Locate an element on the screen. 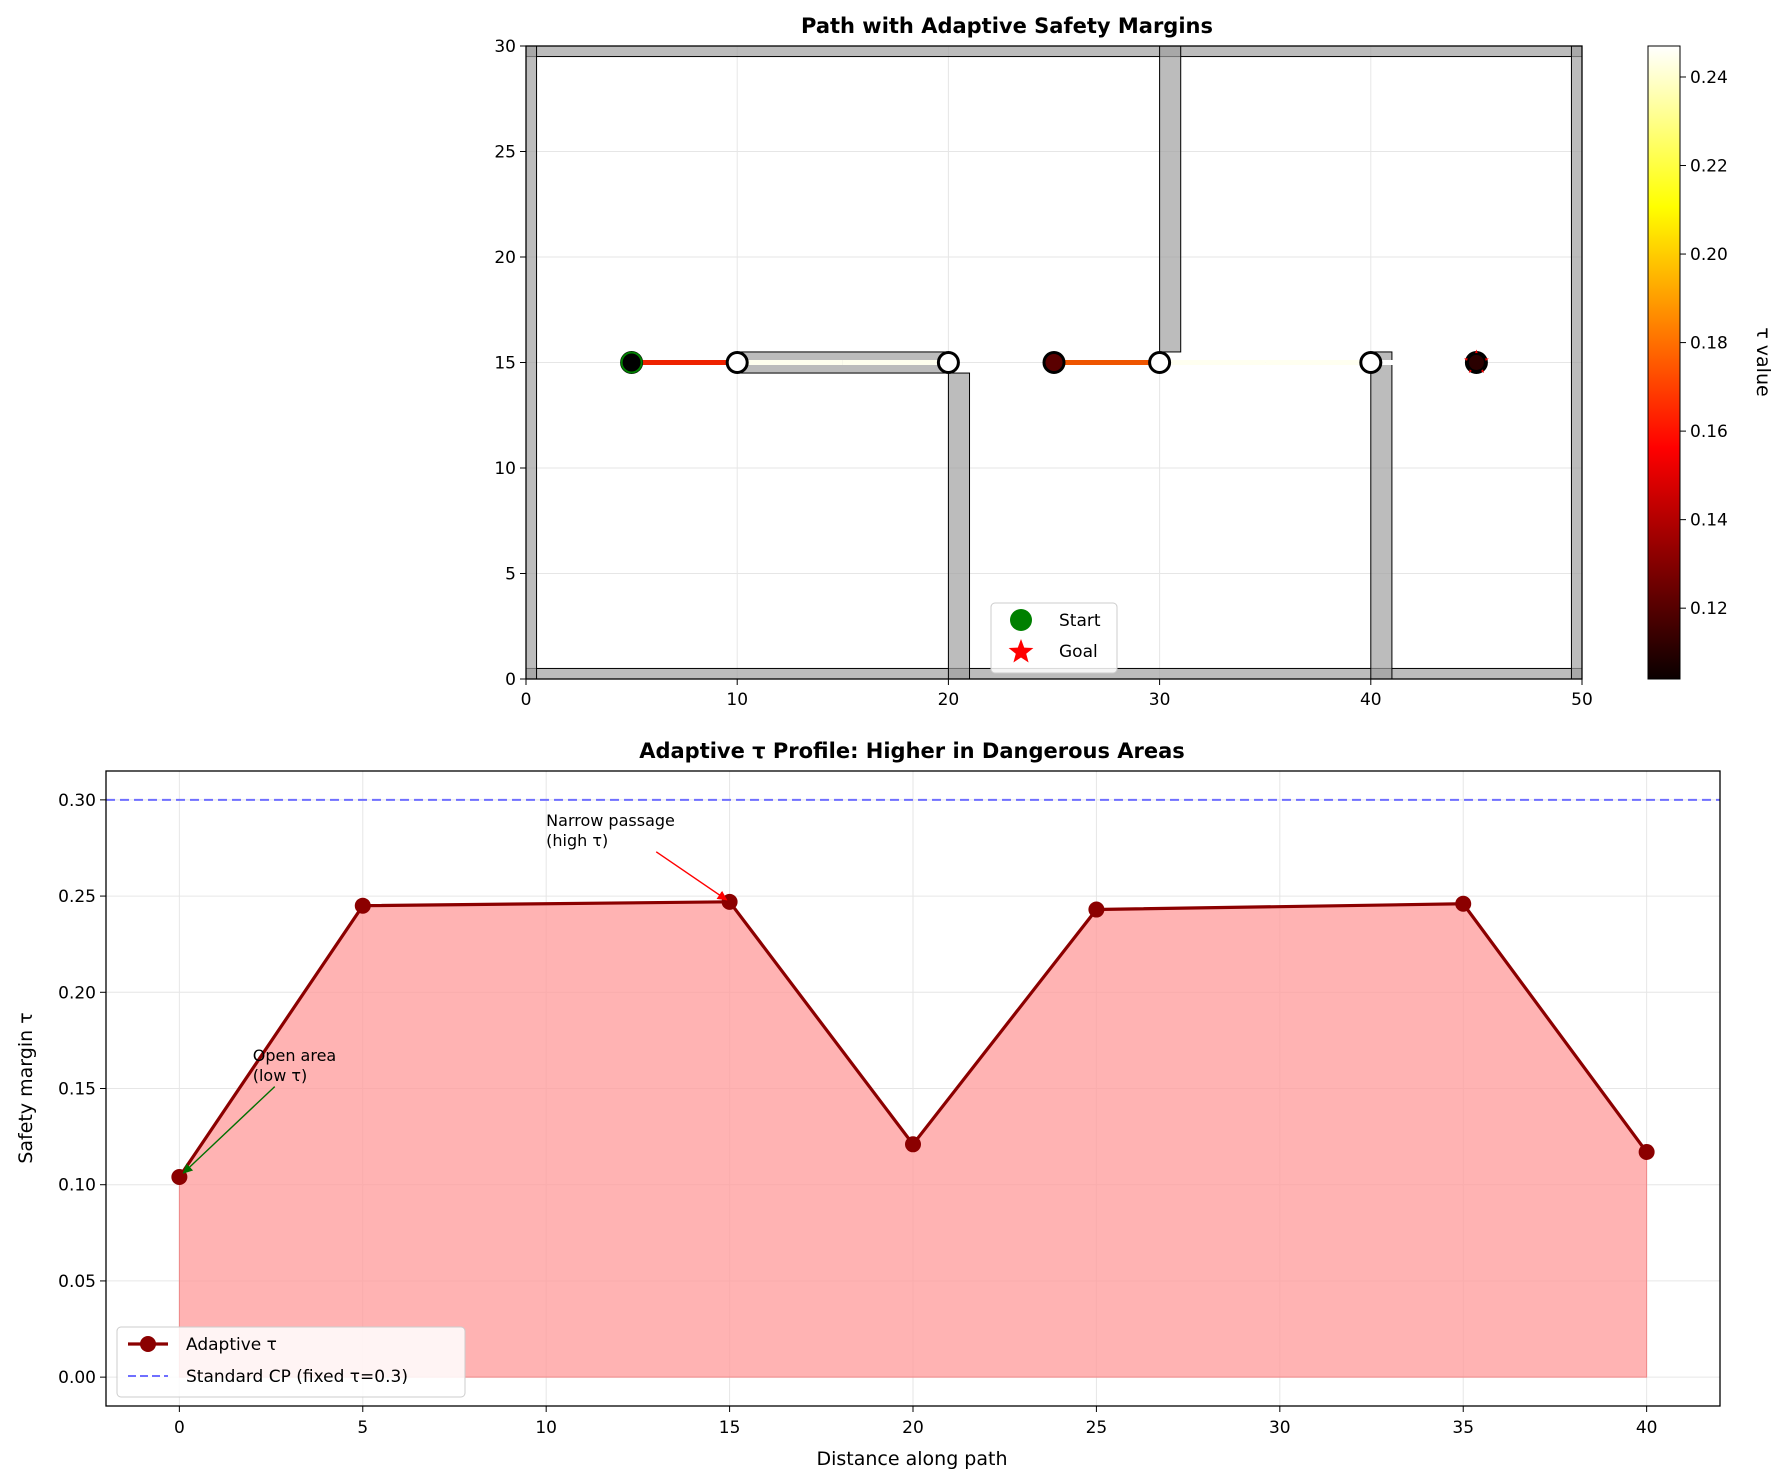 This screenshot has height=1482, width=1781. colorbar-gradient is located at coordinates (1664, 362).